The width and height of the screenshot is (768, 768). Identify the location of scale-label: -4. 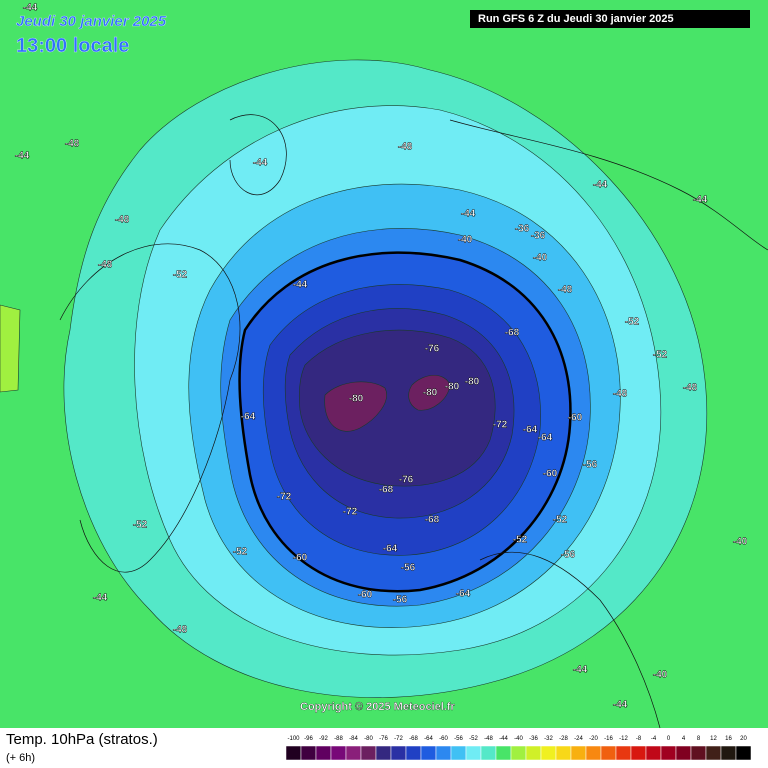
(654, 739).